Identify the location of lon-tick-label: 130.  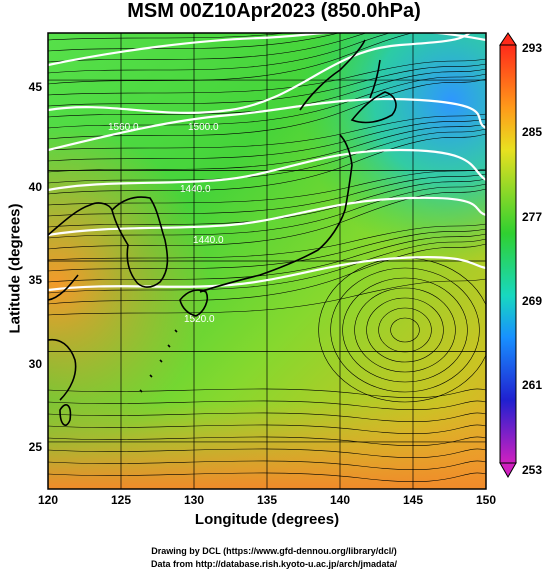
(194, 500).